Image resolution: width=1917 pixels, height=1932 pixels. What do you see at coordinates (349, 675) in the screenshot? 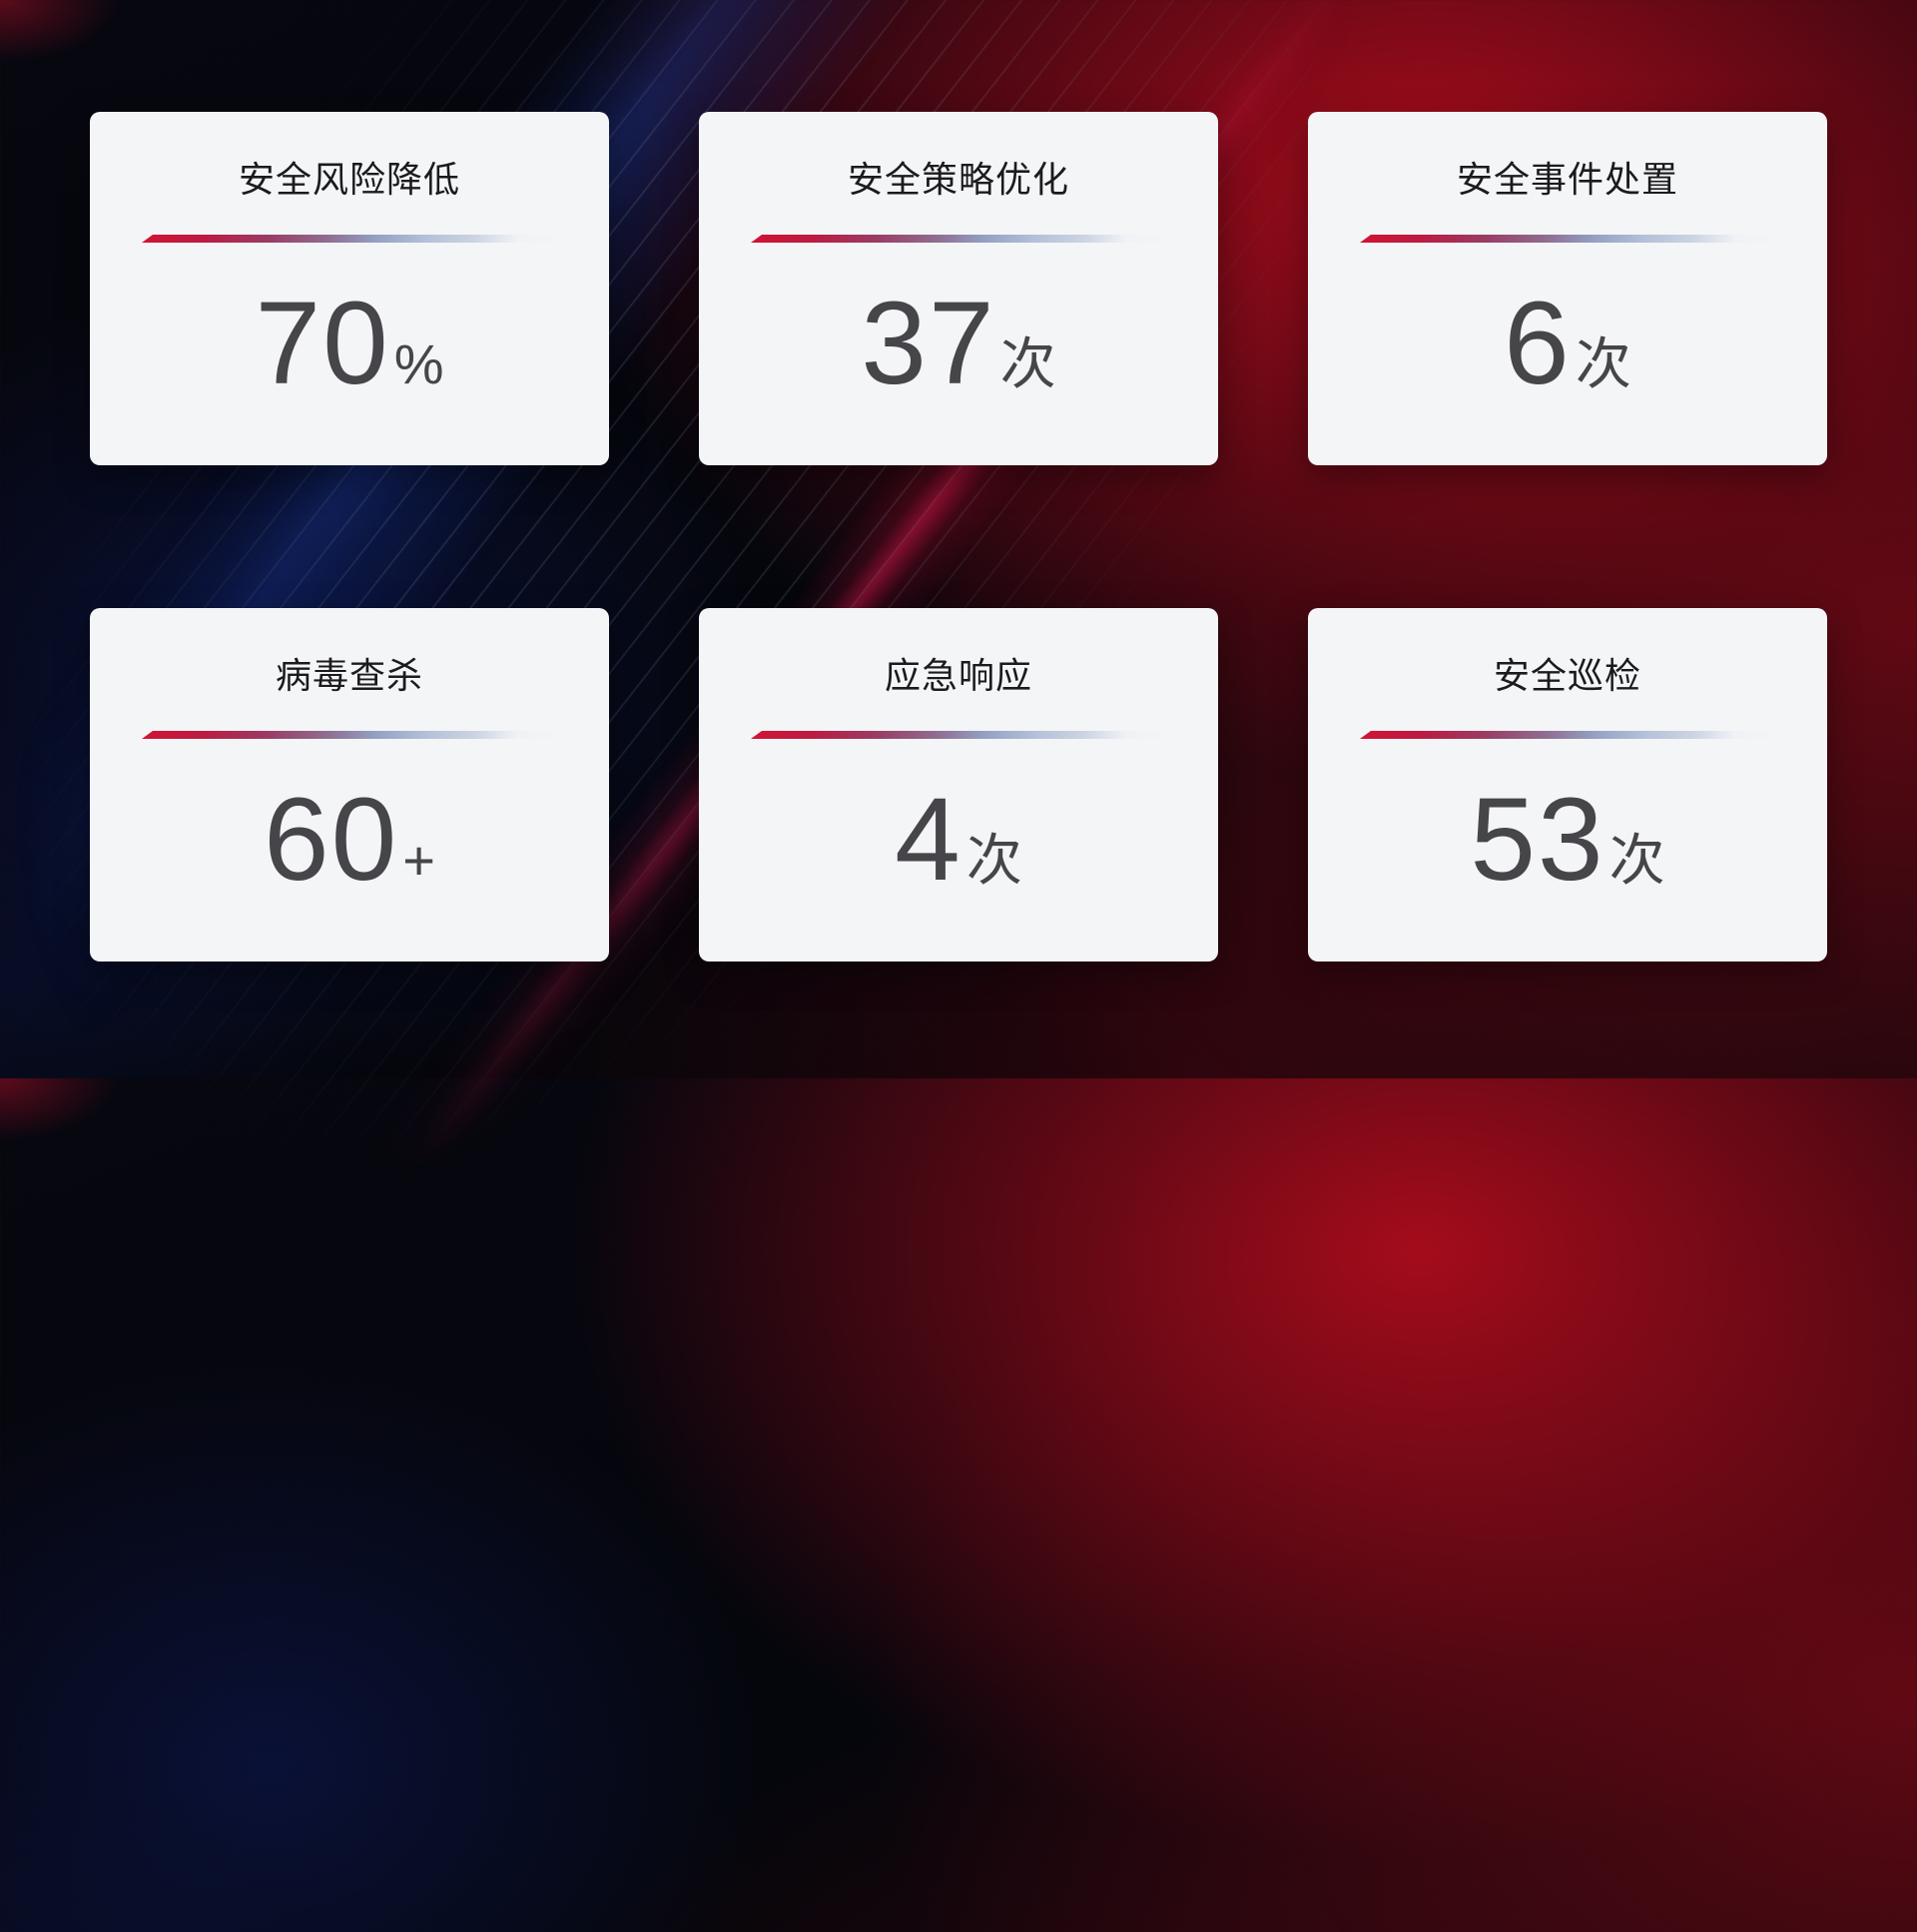
I see `card-title: 病毒查杀` at bounding box center [349, 675].